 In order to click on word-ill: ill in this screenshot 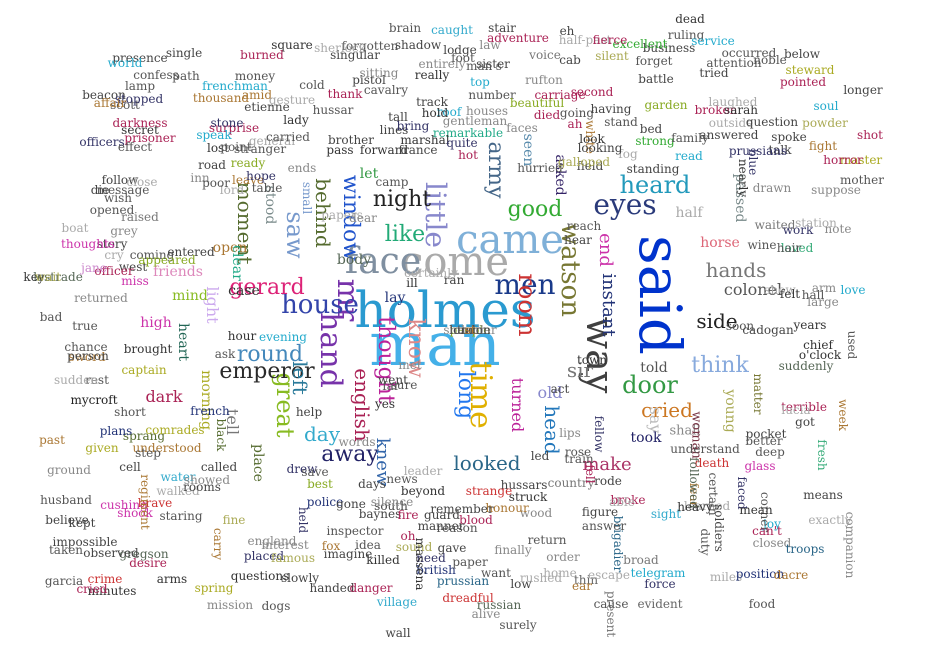, I will do `click(412, 283)`.